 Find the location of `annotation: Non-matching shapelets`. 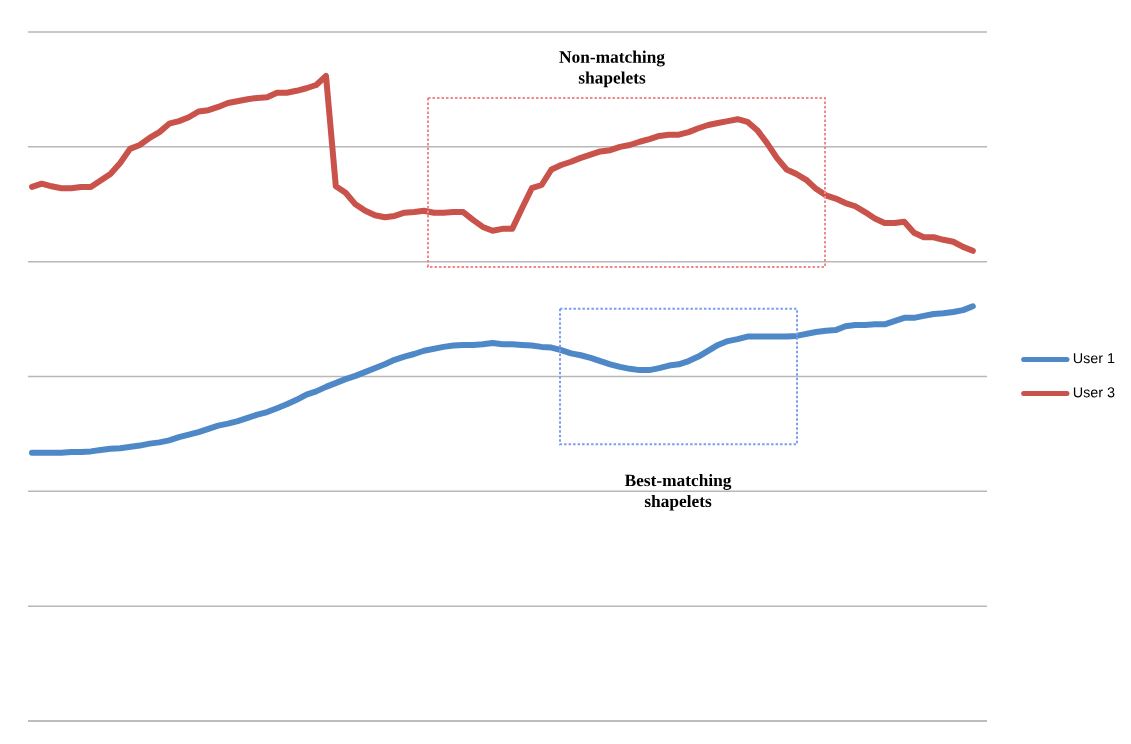

annotation: Non-matching shapelets is located at coordinates (612, 69).